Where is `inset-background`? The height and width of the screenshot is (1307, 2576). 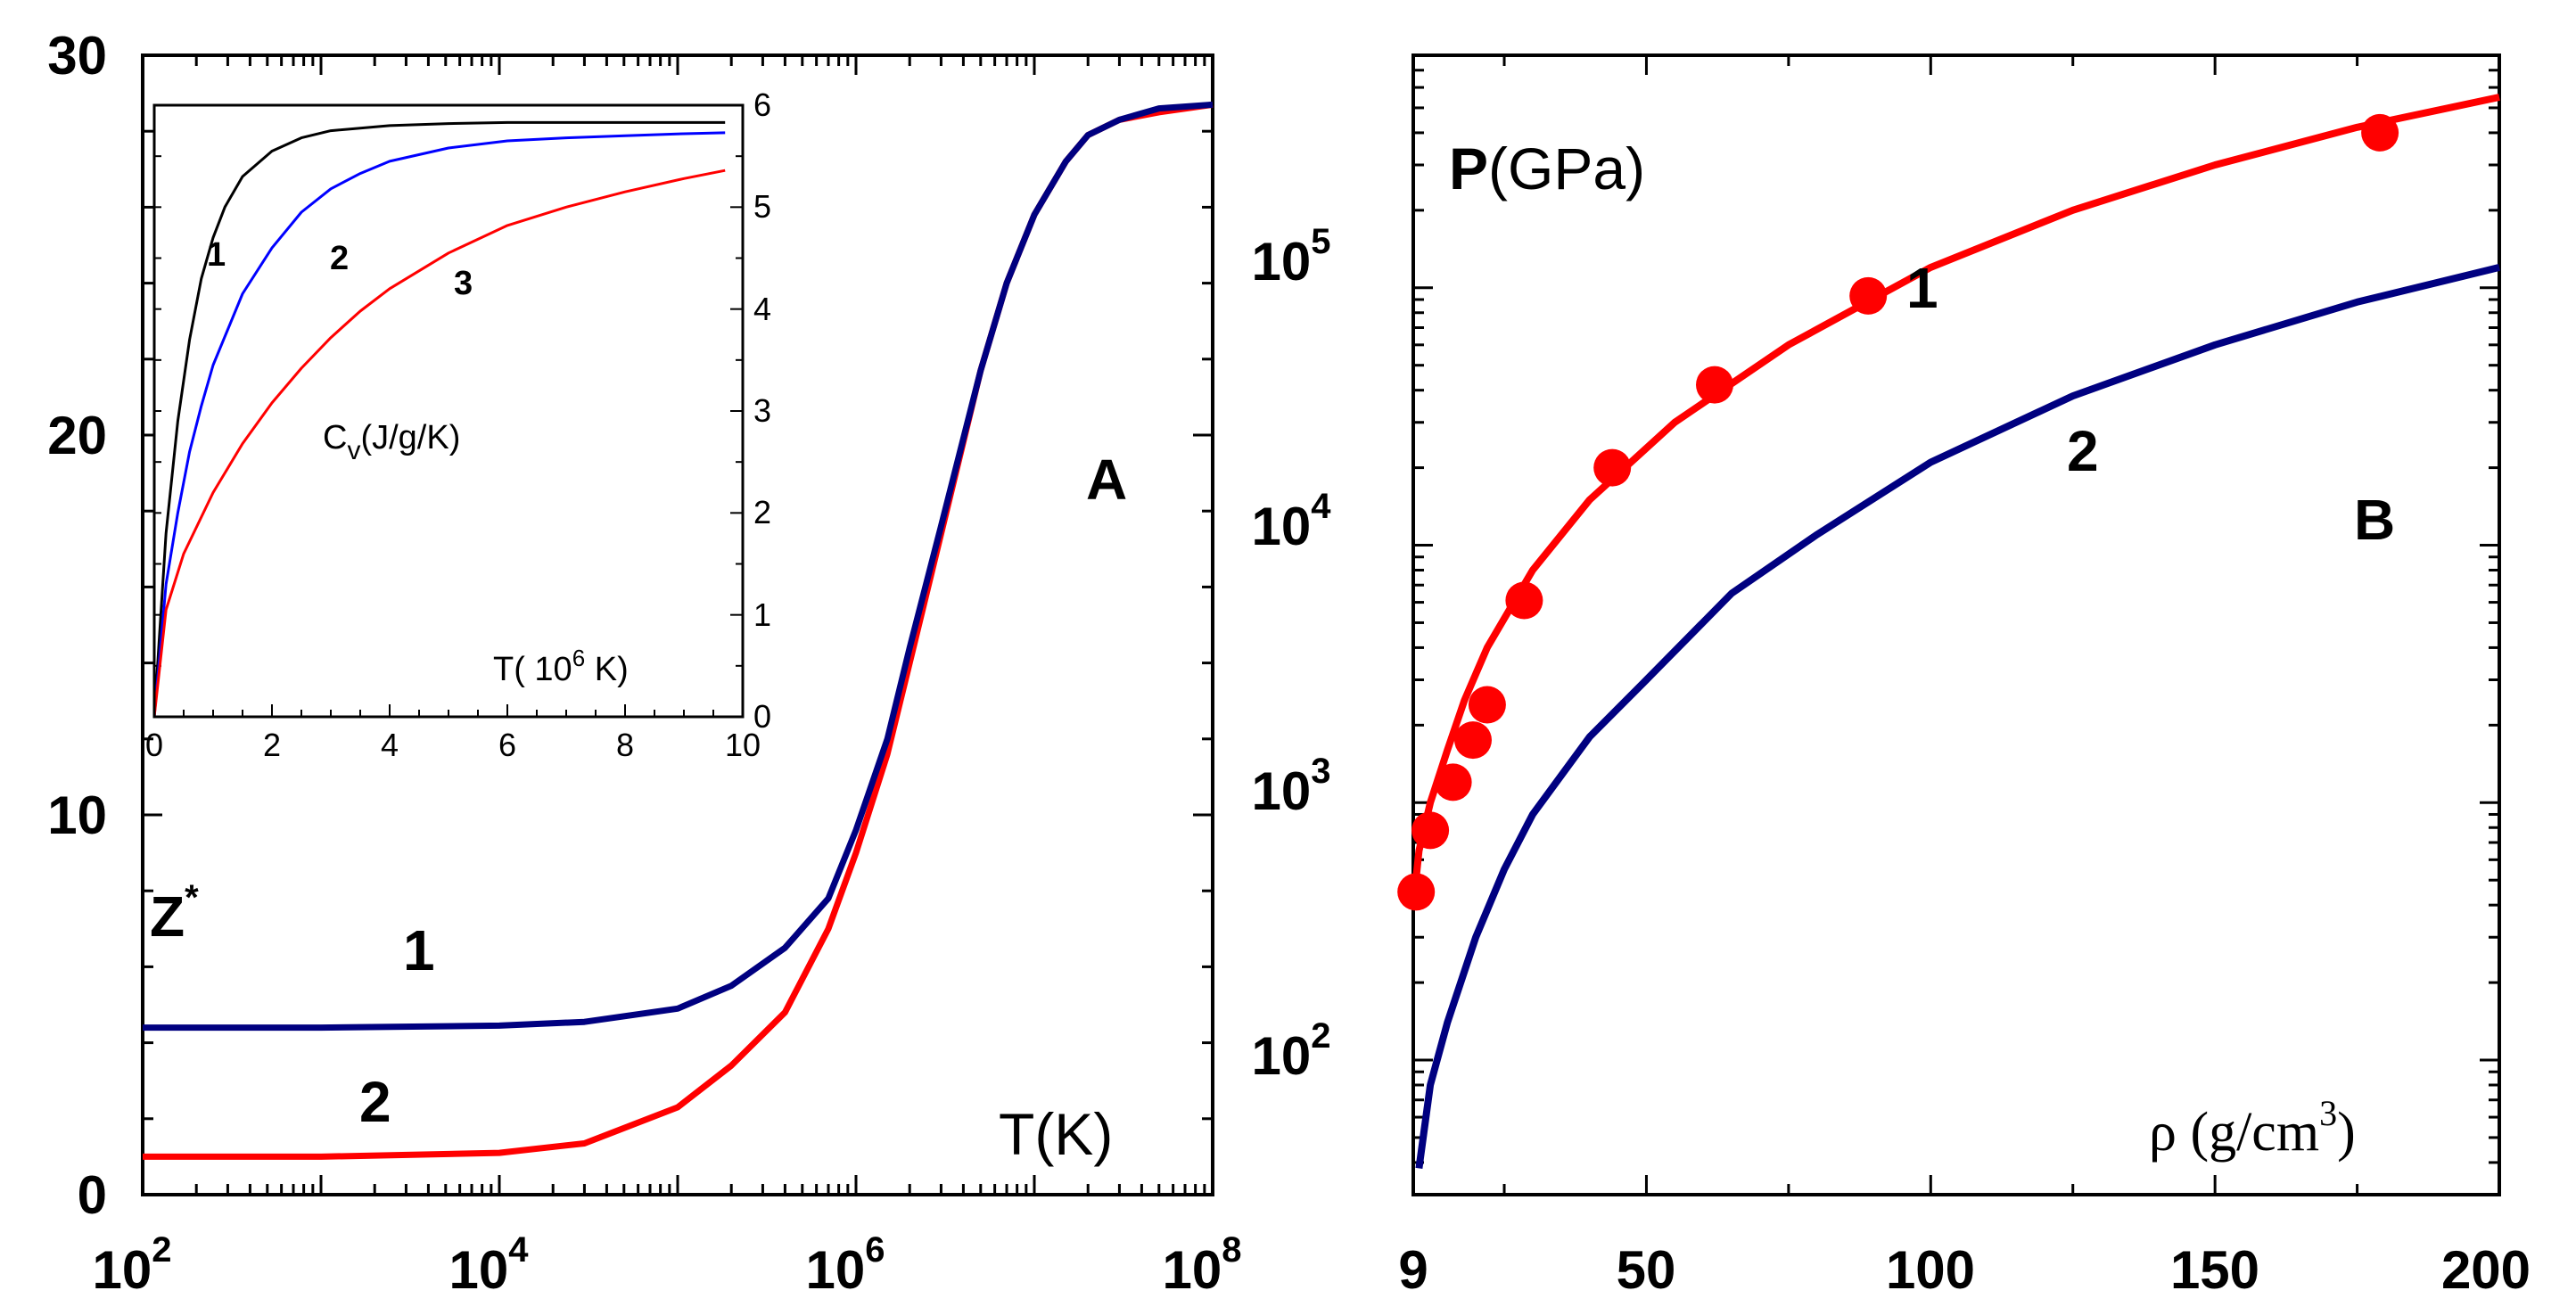 inset-background is located at coordinates (448, 411).